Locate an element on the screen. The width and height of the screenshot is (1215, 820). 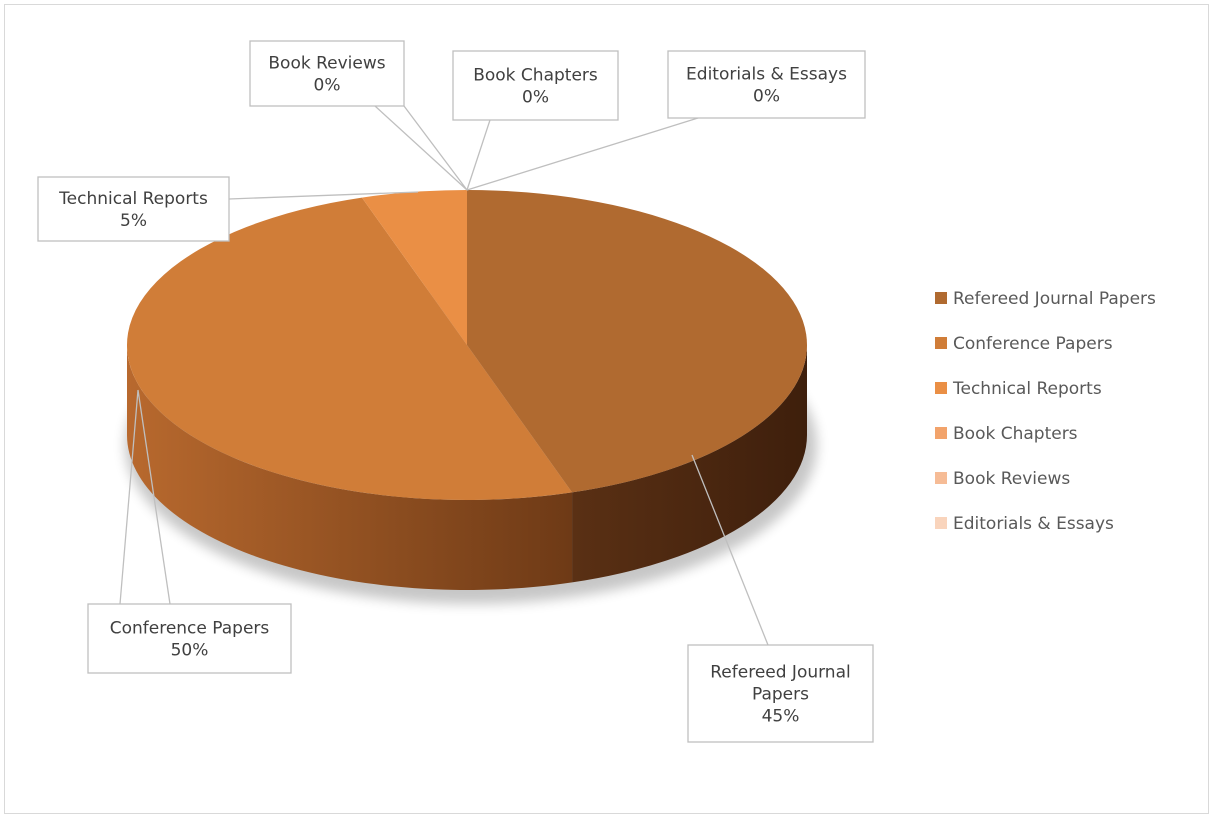
data-label-value: 5% is located at coordinates (133, 221).